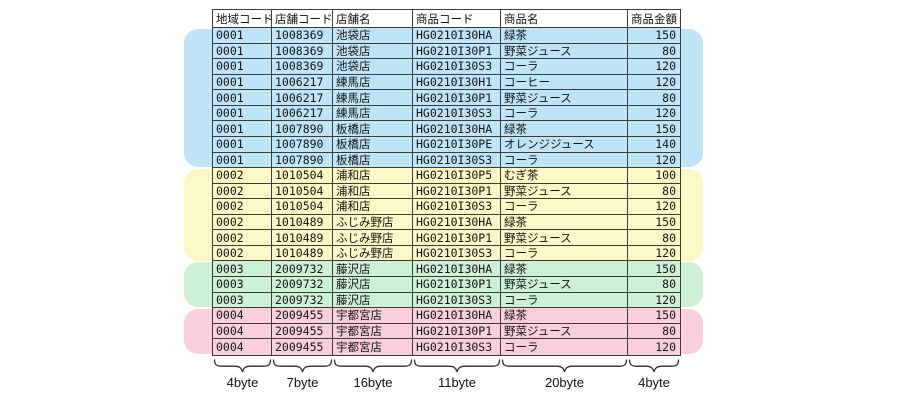 This screenshot has width=900, height=401. Describe the element at coordinates (302, 269) in the screenshot. I see `cell-store_code: 2009732` at that location.